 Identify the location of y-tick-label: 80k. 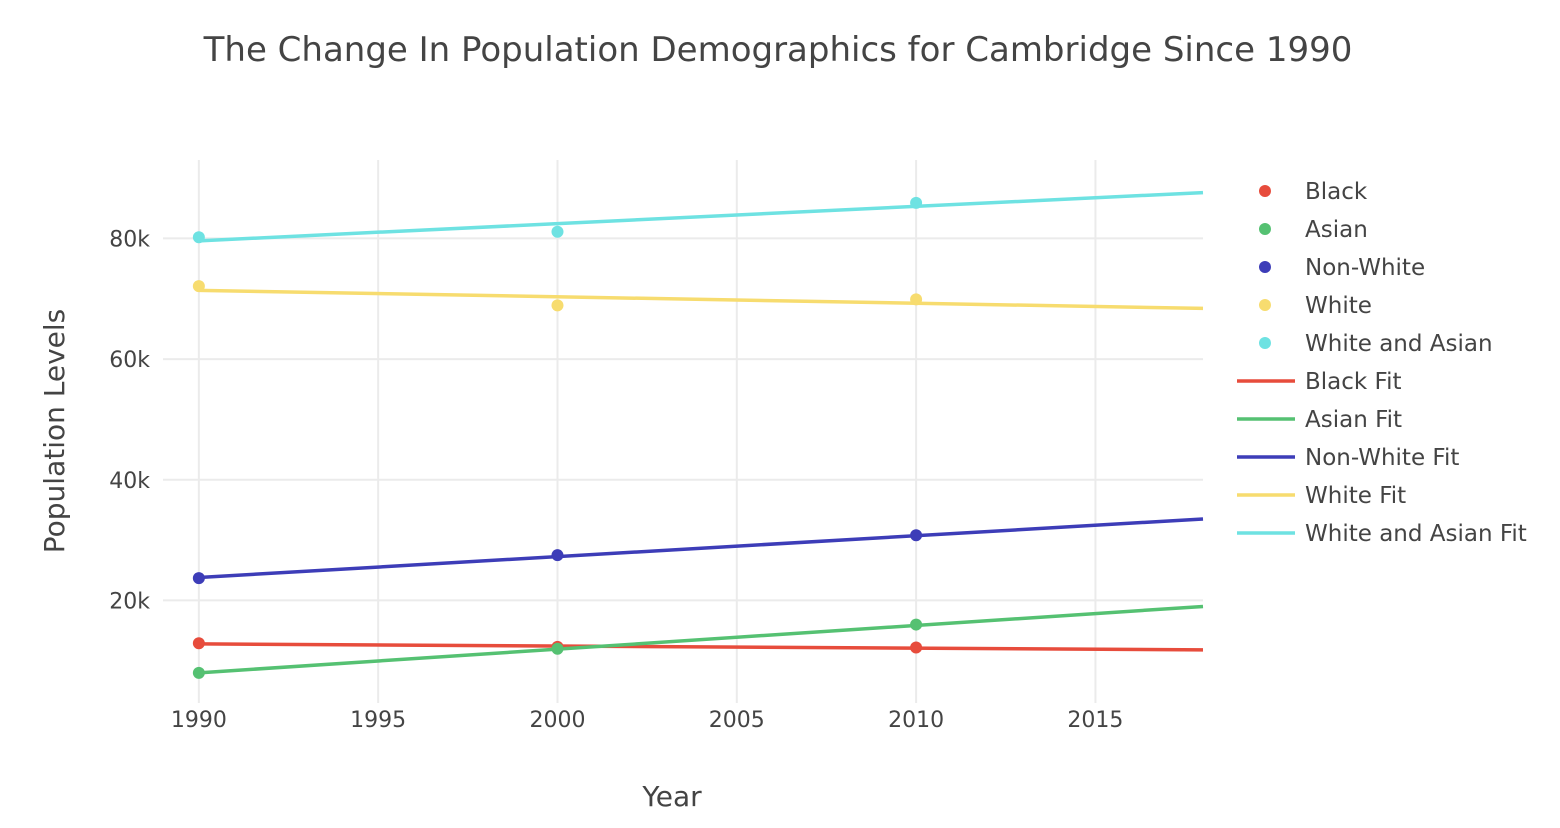
(129, 239).